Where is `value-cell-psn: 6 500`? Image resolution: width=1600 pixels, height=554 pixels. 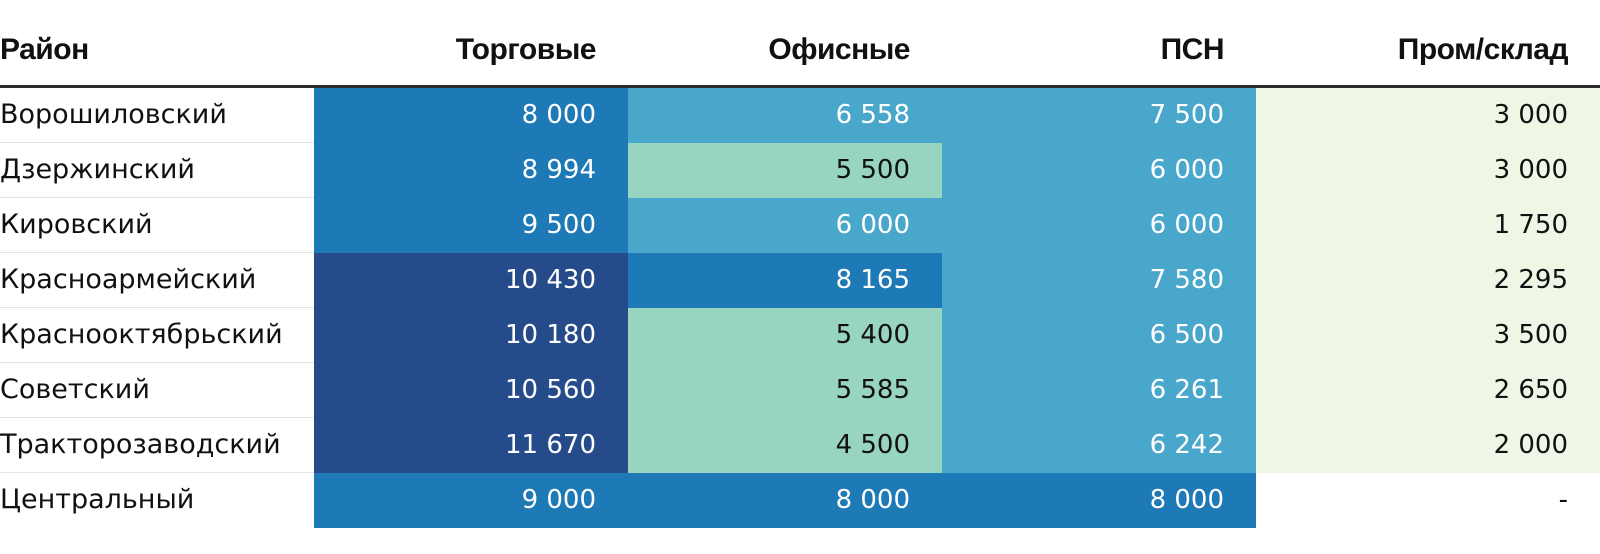 value-cell-psn: 6 500 is located at coordinates (1099, 335).